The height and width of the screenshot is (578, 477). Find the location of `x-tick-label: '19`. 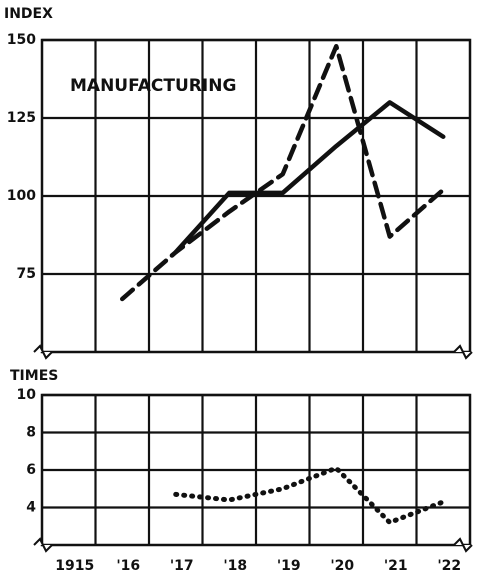

x-tick-label: '19 is located at coordinates (289, 566).